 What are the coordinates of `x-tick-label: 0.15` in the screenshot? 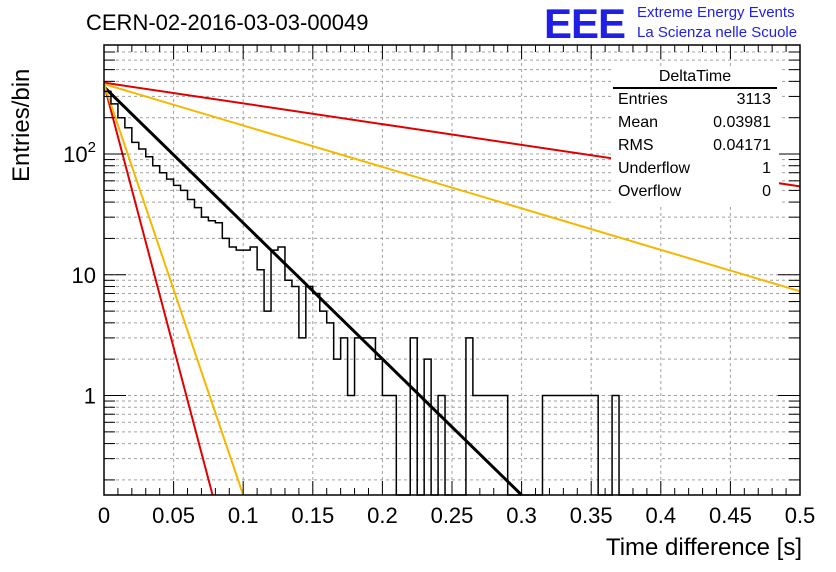 It's located at (312, 515).